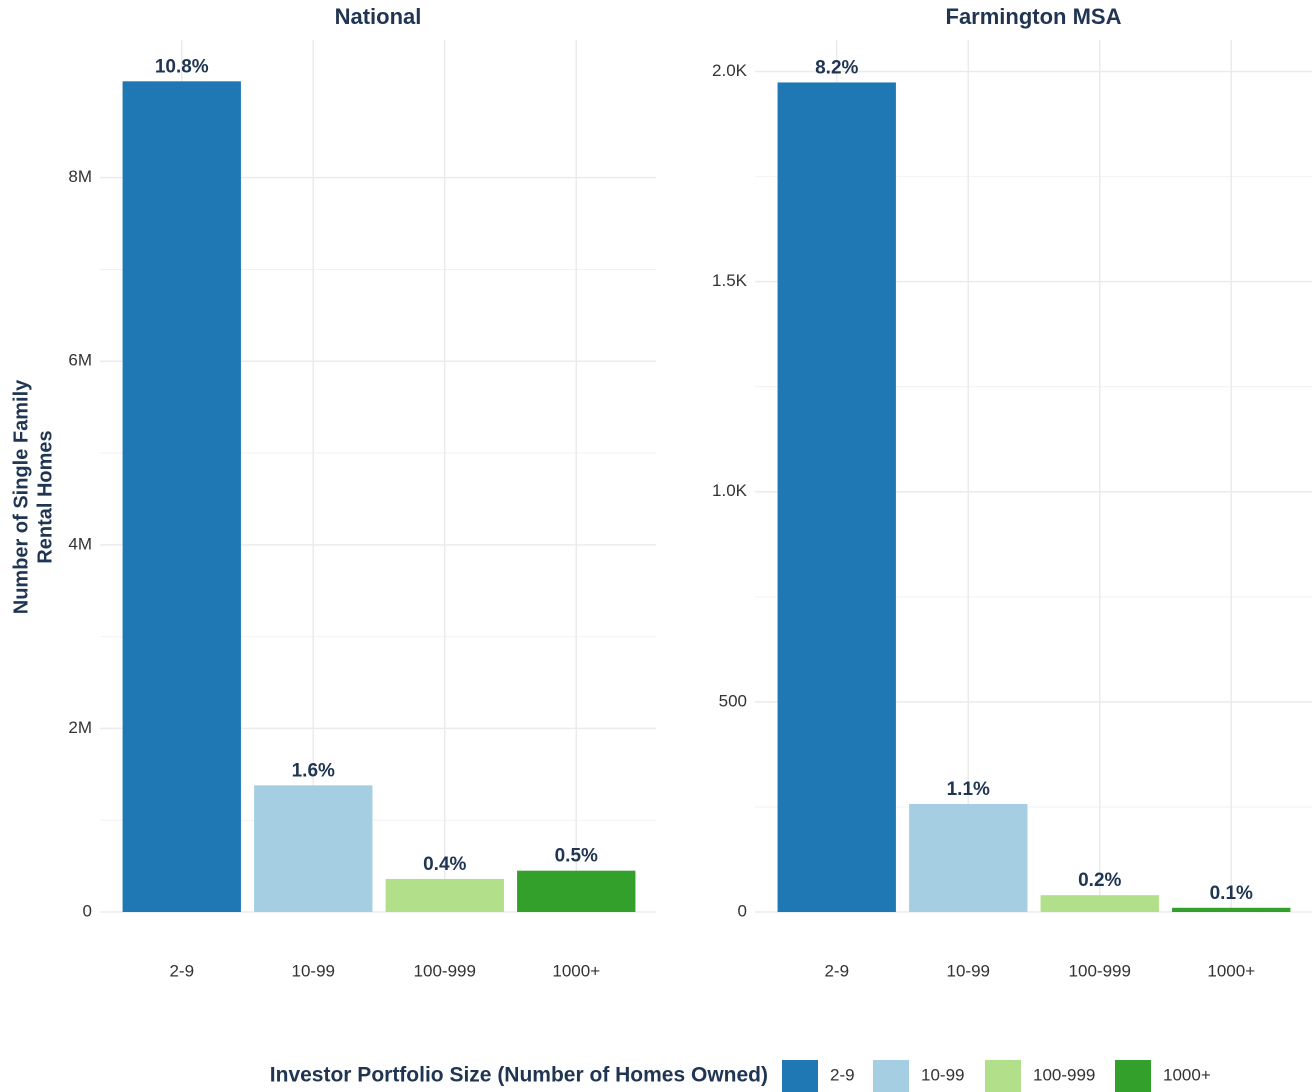 This screenshot has height=1092, width=1314. Describe the element at coordinates (313, 770) in the screenshot. I see `bar-label: 1.6%` at that location.